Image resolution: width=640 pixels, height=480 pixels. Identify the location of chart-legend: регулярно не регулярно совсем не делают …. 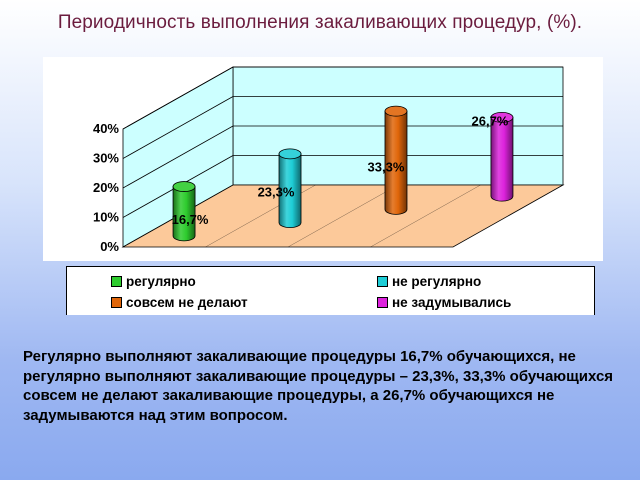
(330, 290).